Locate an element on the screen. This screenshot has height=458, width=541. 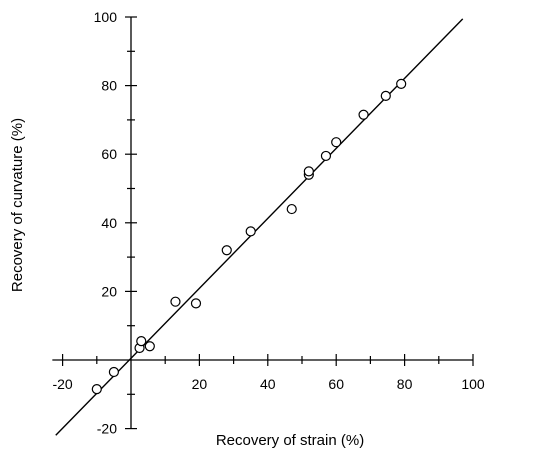
x-tick-label: -20 is located at coordinates (62, 384).